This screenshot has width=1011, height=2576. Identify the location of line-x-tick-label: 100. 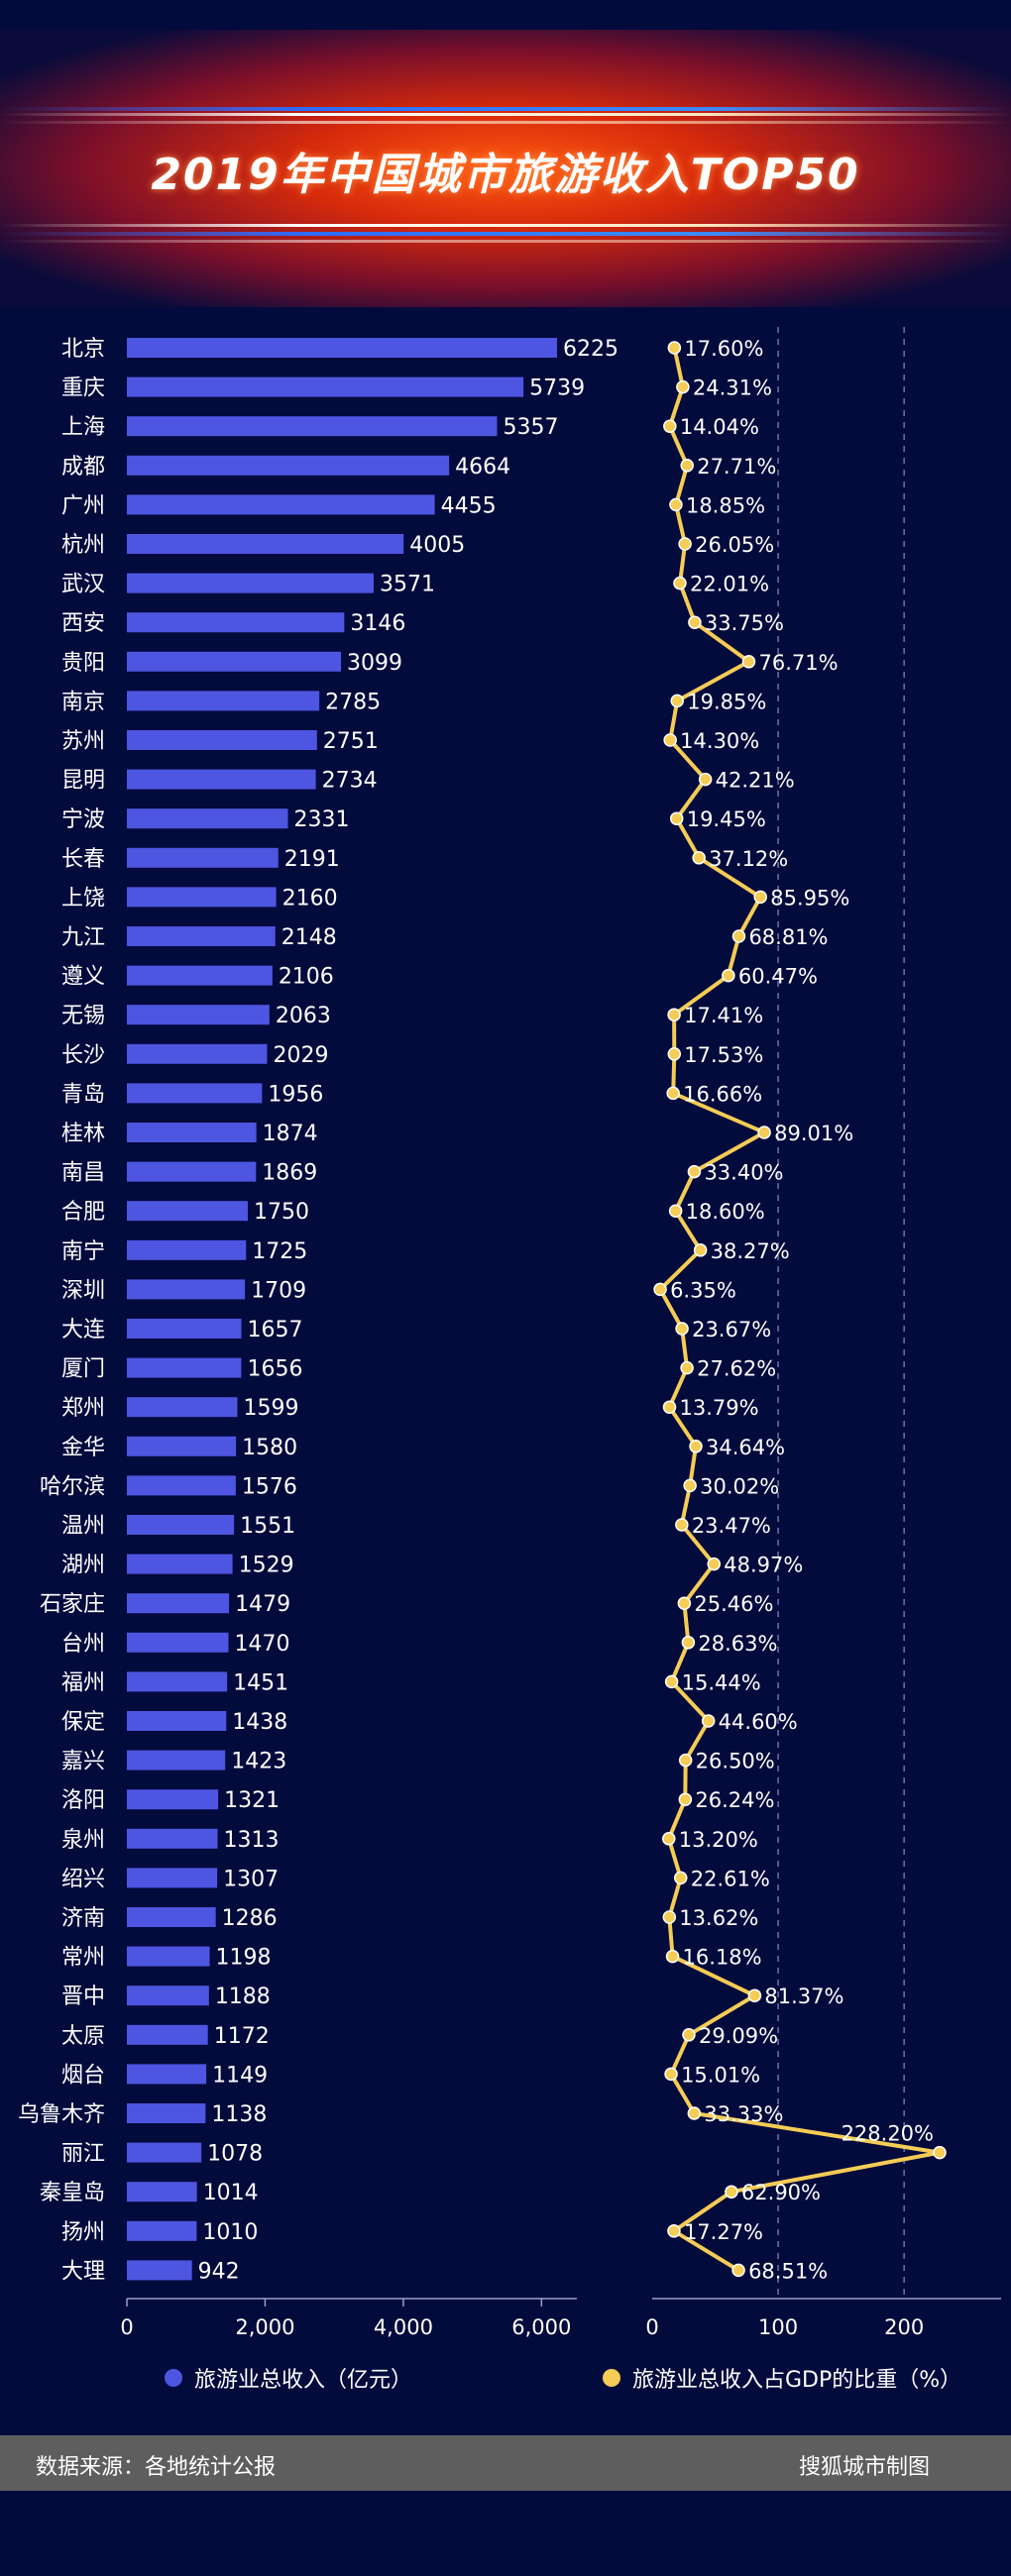
(778, 2327).